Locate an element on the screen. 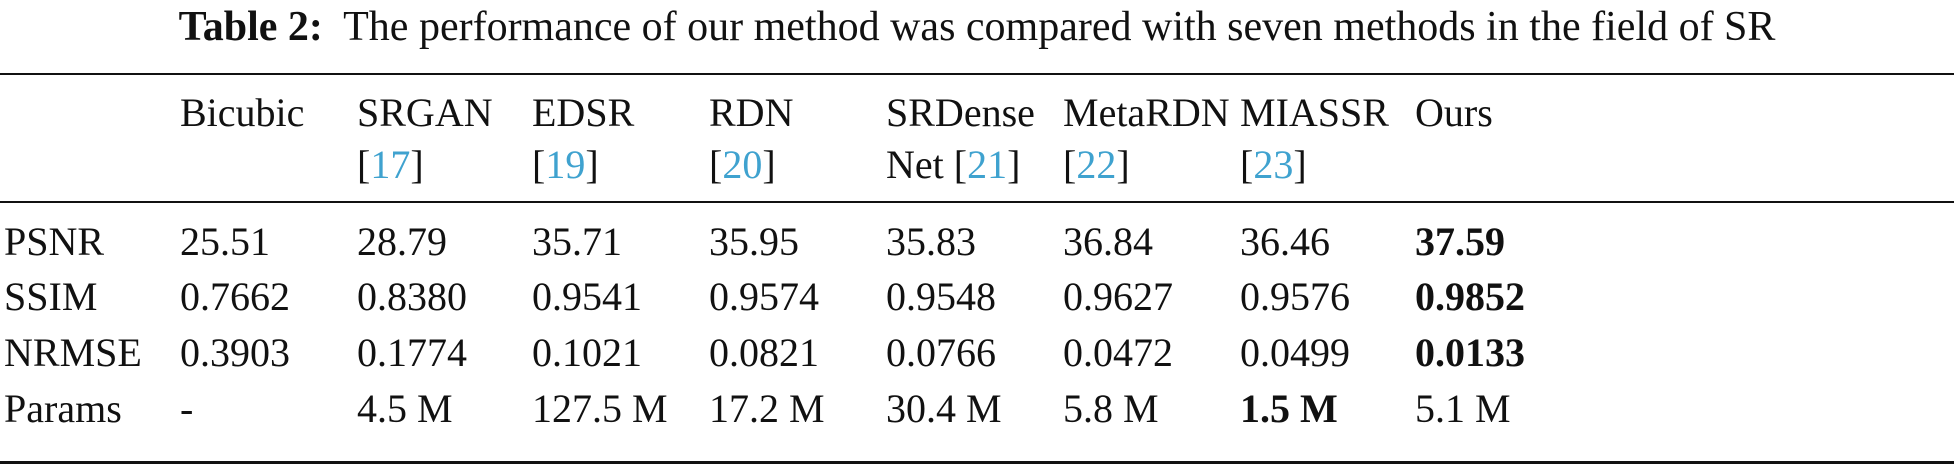  table-cell: 5.8 M is located at coordinates (1111, 408).